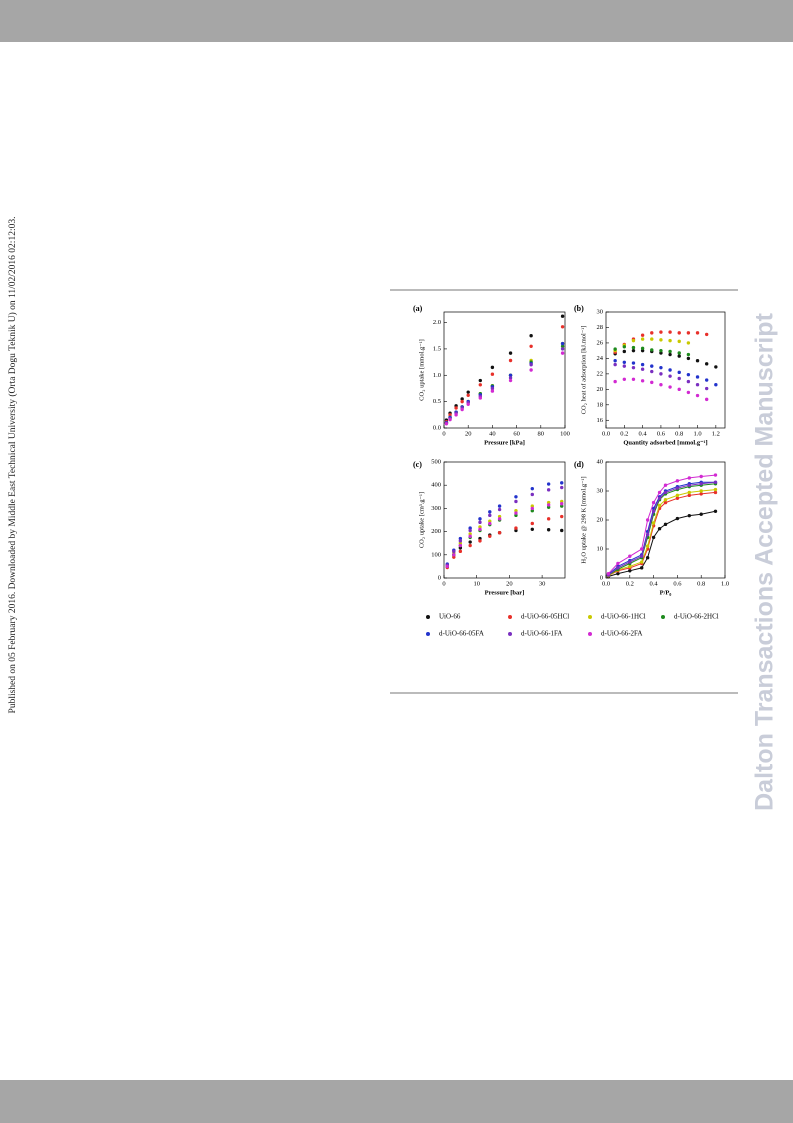  What do you see at coordinates (696, 617) in the screenshot?
I see `legend-label: d-UiO-66-2HCl` at bounding box center [696, 617].